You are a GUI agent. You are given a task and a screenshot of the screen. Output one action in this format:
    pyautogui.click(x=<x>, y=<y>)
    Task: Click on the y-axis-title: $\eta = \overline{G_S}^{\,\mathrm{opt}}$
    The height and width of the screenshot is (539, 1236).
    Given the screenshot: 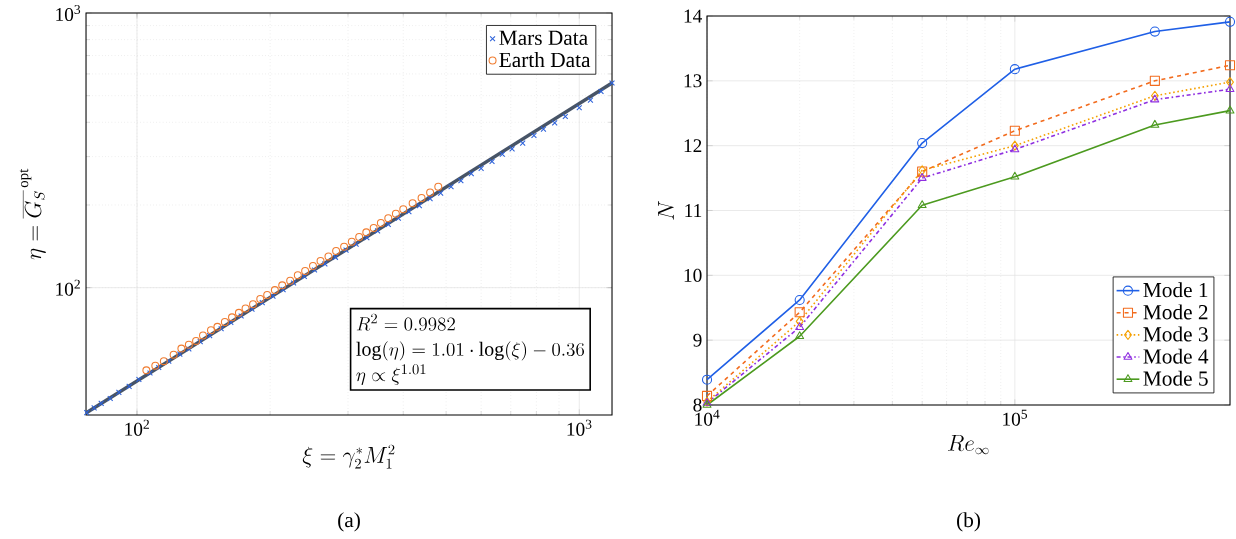 What is the action you would take?
    pyautogui.click(x=32, y=214)
    